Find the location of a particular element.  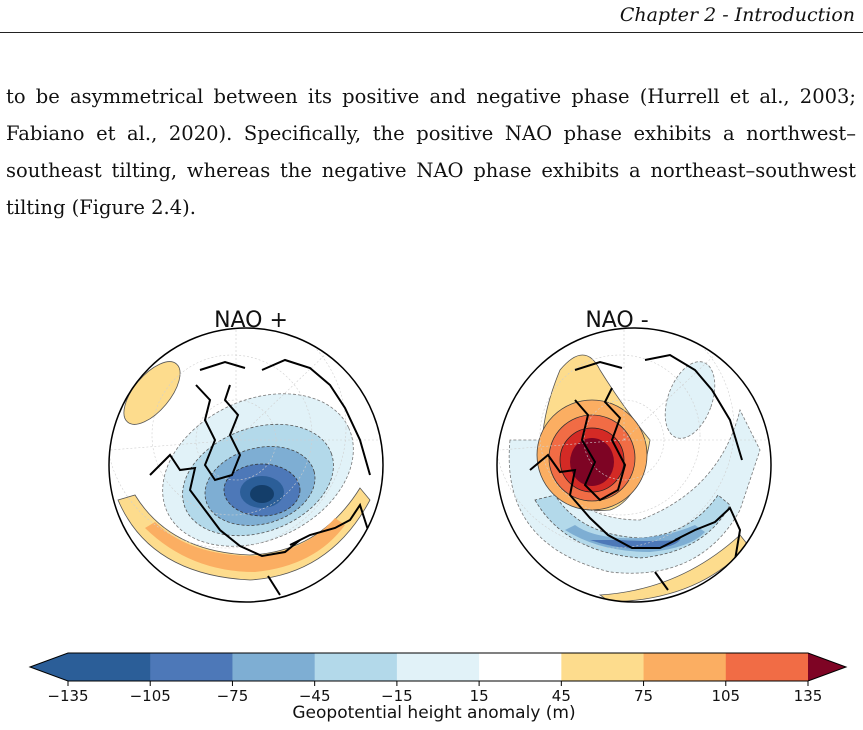

colorbar-tick-label: 15 is located at coordinates (479, 696).